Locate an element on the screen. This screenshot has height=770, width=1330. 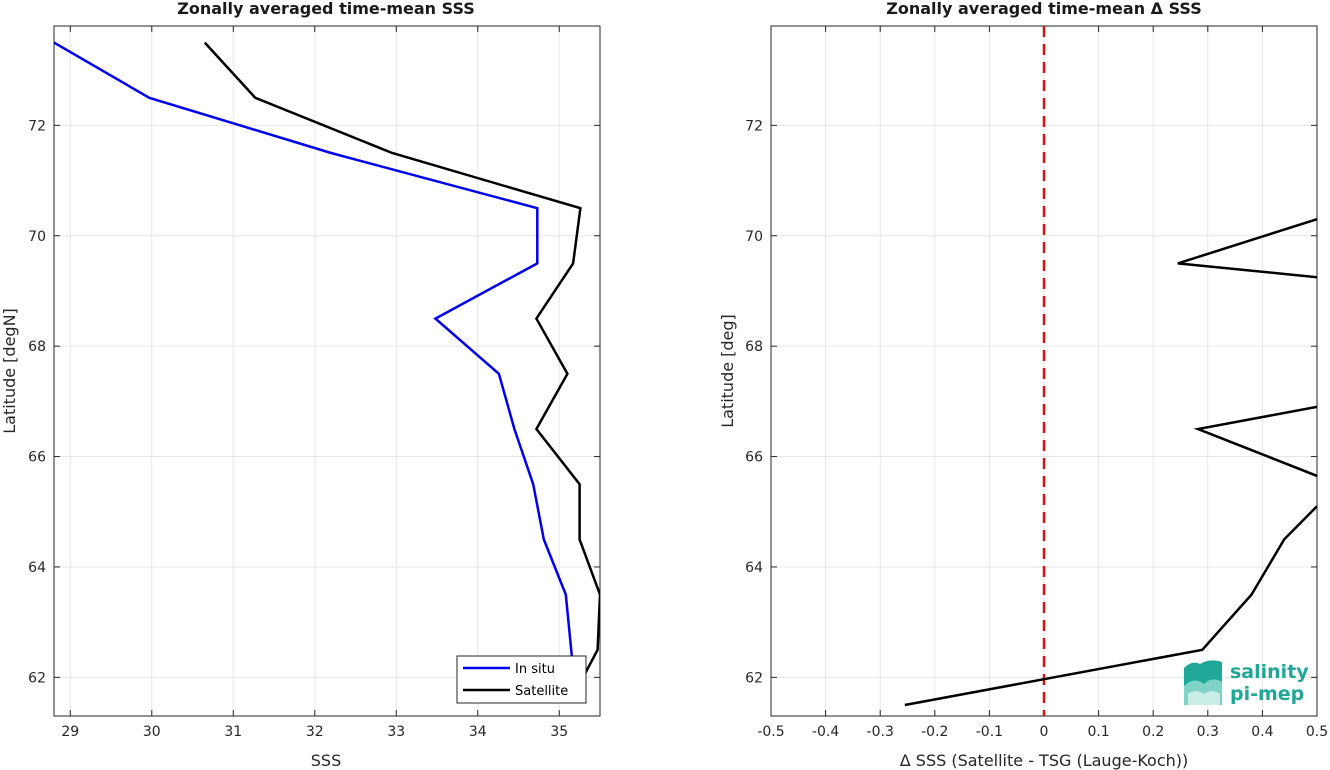
logo-text-pi-mep: pi-mep is located at coordinates (1267, 694).